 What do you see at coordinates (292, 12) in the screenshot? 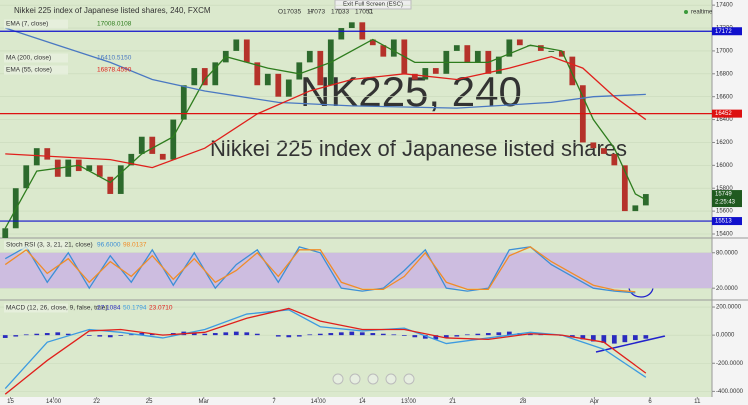
I see `ohlc-label: 17035` at bounding box center [292, 12].